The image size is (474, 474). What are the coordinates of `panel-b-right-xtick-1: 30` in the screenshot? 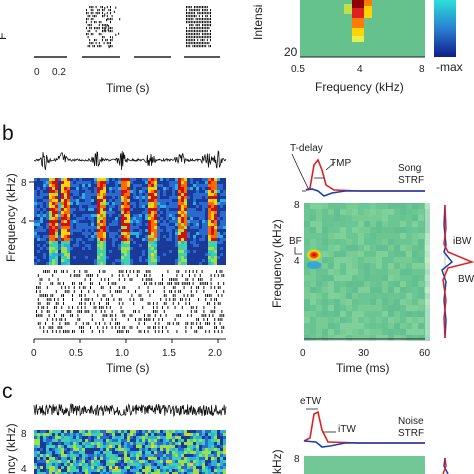 It's located at (364, 353).